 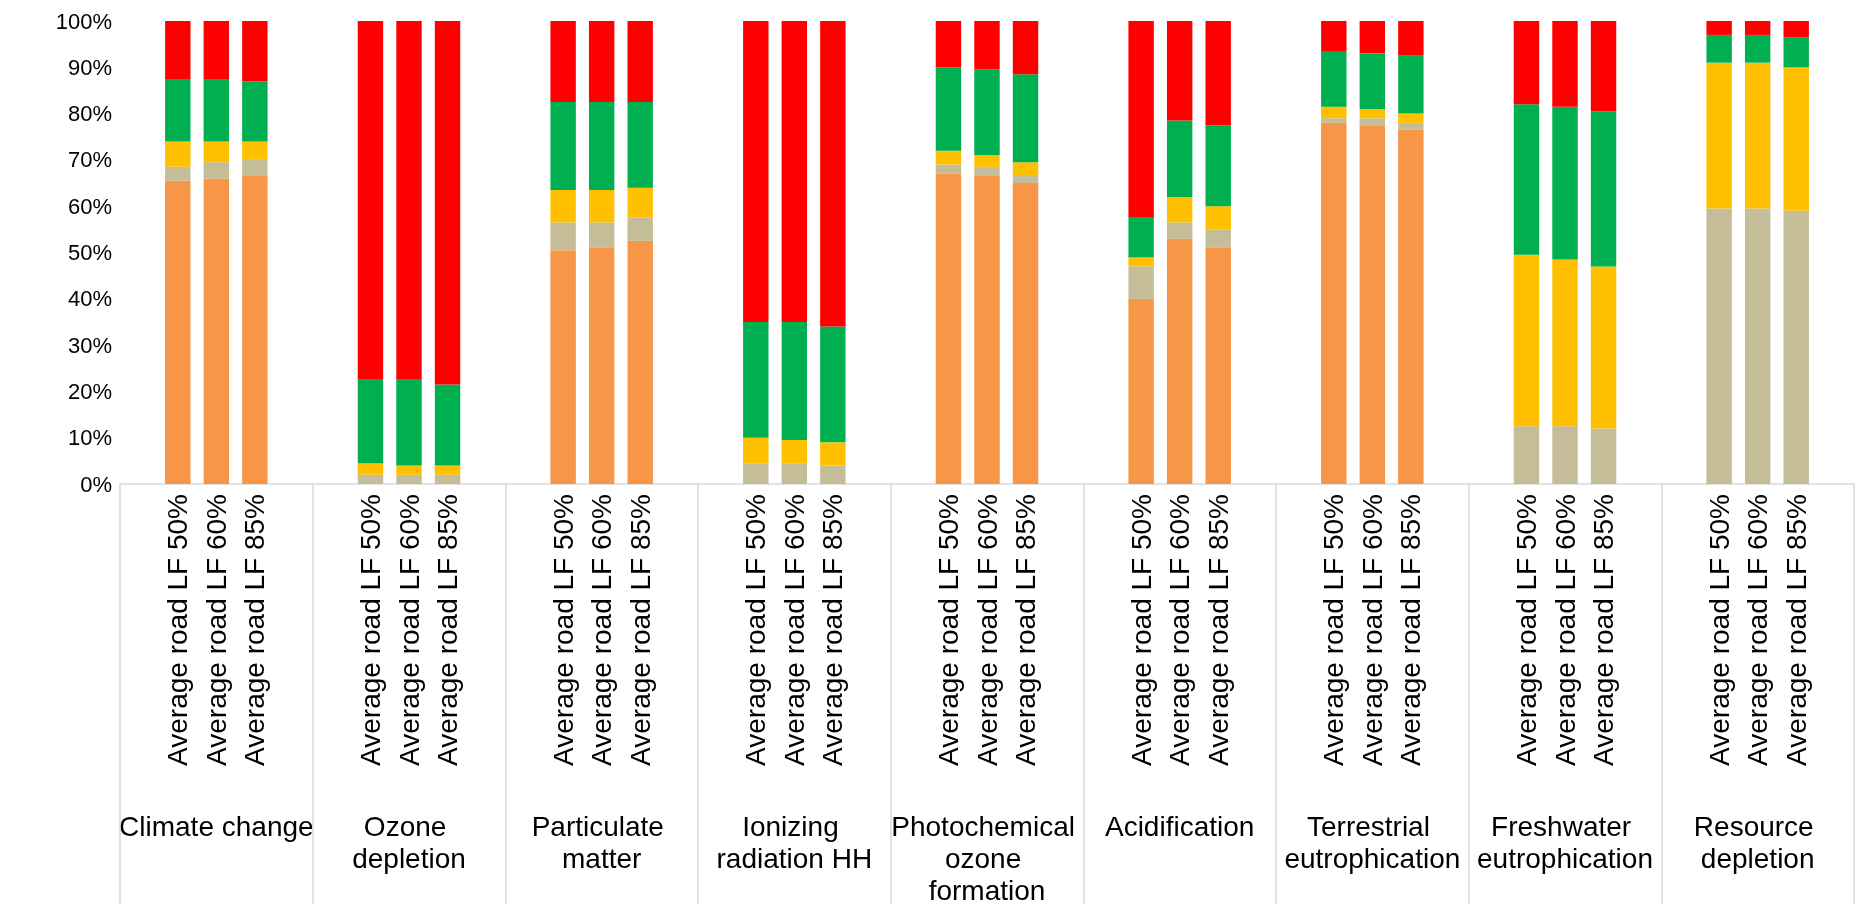 What do you see at coordinates (89, 252) in the screenshot?
I see `y-tick-label: 50%` at bounding box center [89, 252].